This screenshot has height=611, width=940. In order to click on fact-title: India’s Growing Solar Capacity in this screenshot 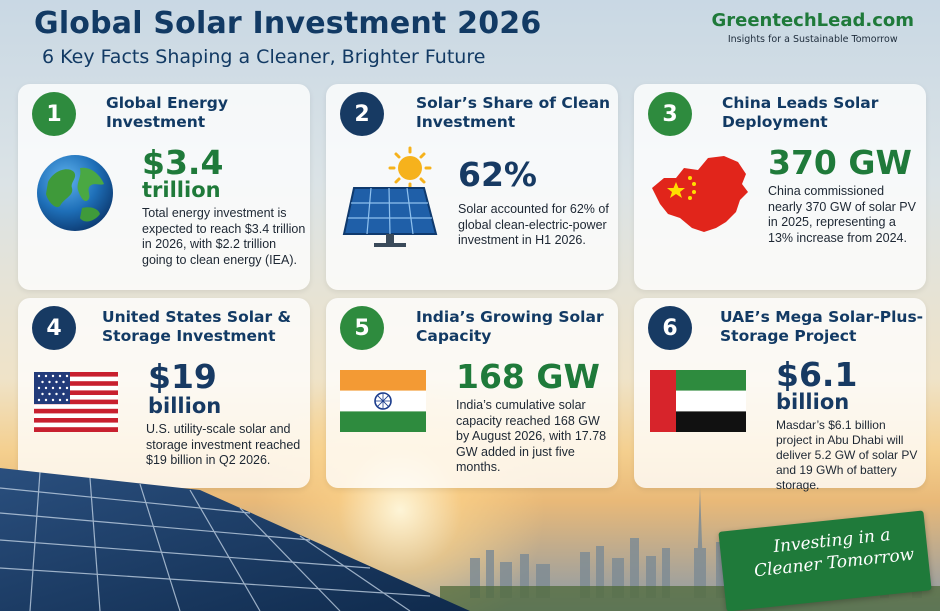, I will do `click(510, 326)`.